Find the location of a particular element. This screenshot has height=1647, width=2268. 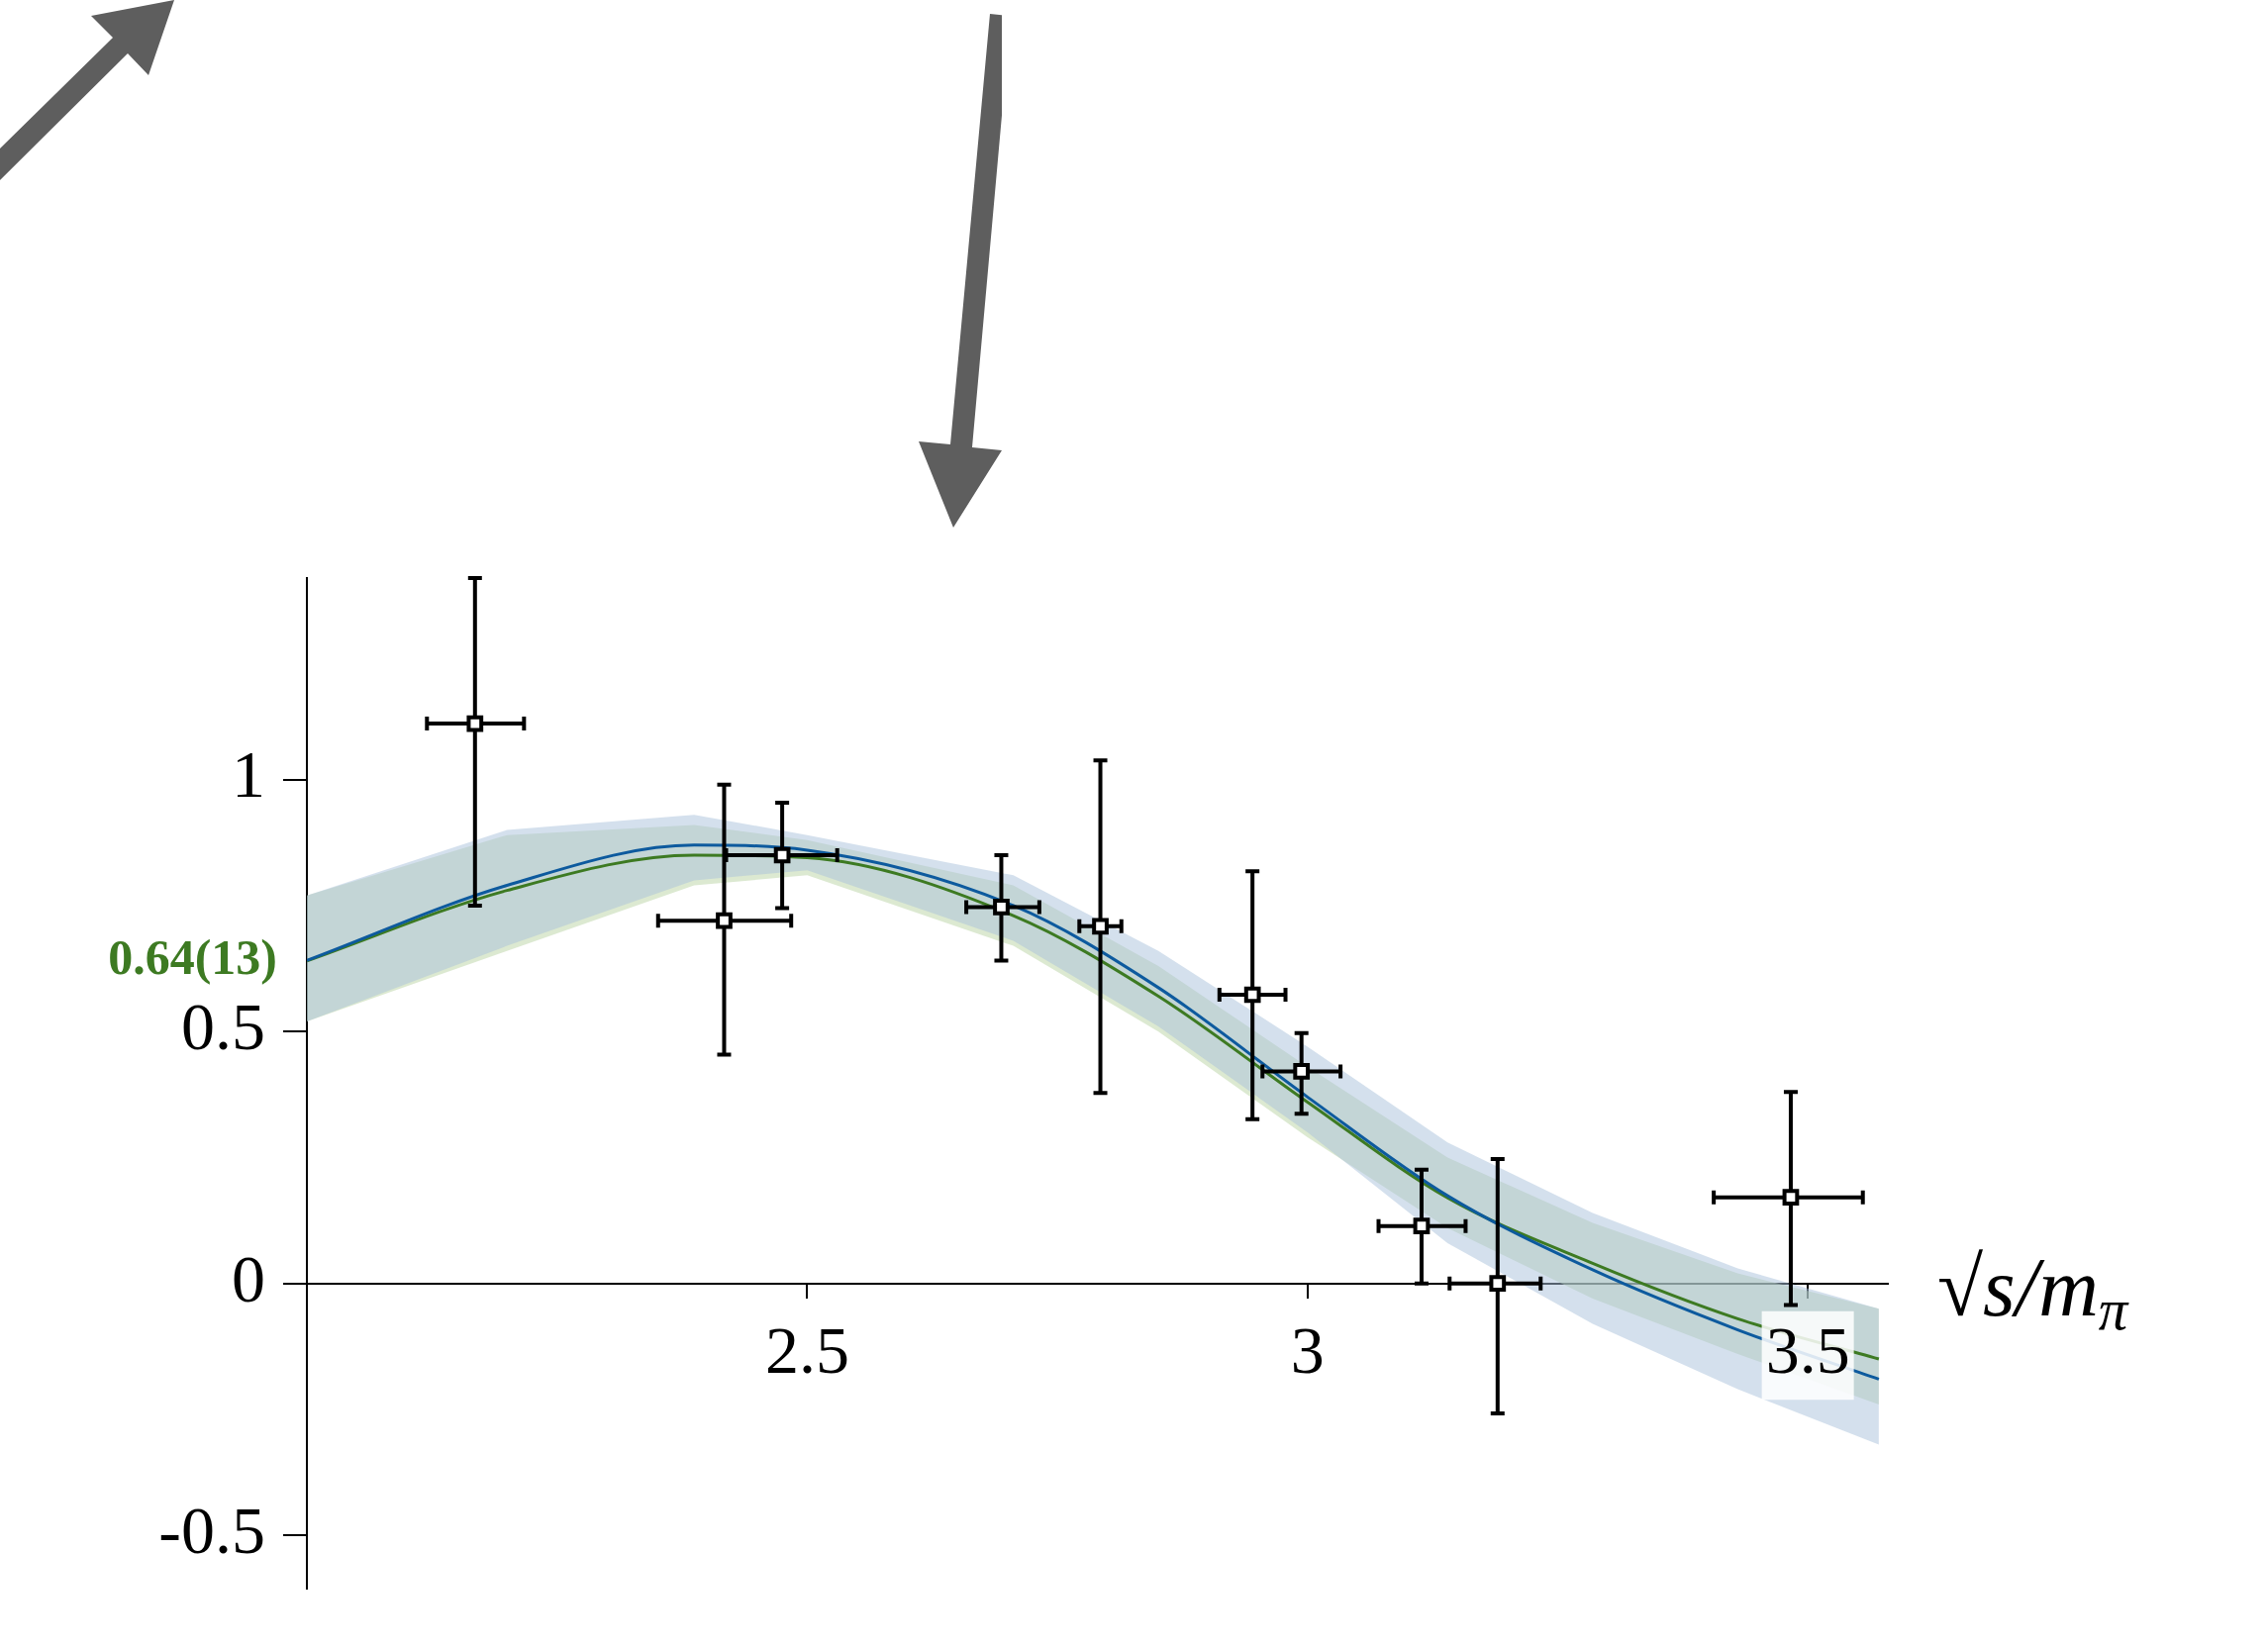

x-tick-label: 3 is located at coordinates (1307, 1350).